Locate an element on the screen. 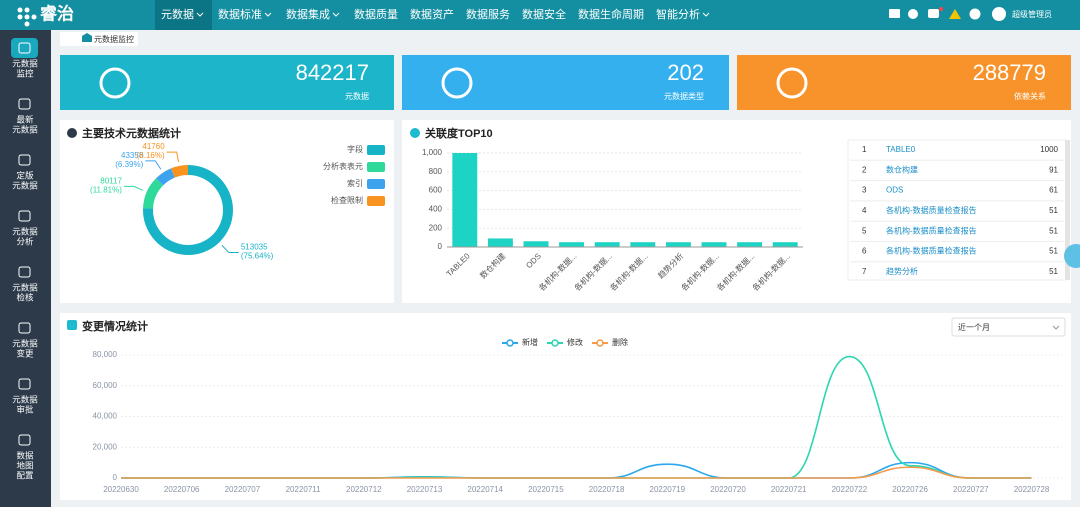 The image size is (1080, 507). nav-item: 数据安全 is located at coordinates (544, 14).